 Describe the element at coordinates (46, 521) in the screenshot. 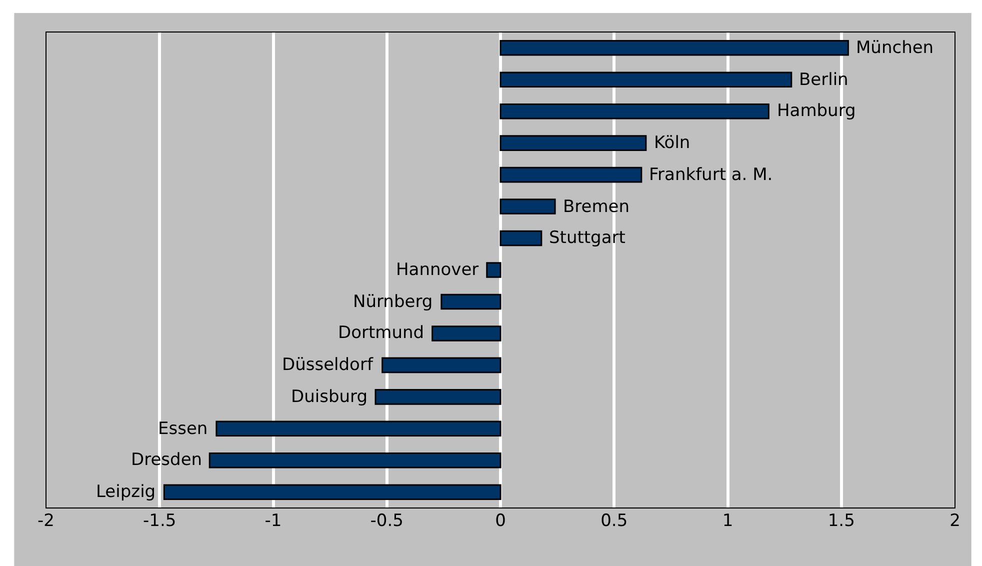

I see `x-tick-label: -2` at that location.